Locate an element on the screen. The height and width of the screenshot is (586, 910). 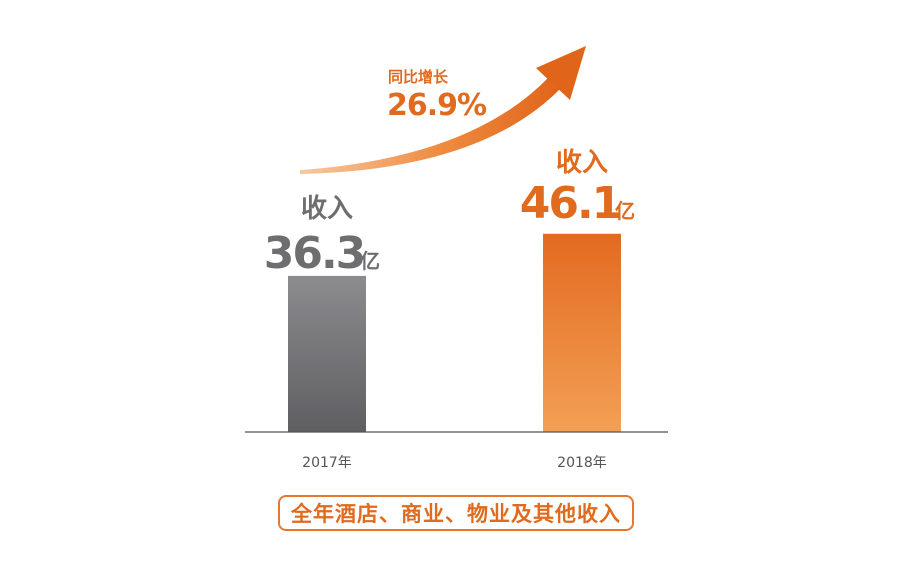
x-tick-2017: 2017年 is located at coordinates (327, 463).